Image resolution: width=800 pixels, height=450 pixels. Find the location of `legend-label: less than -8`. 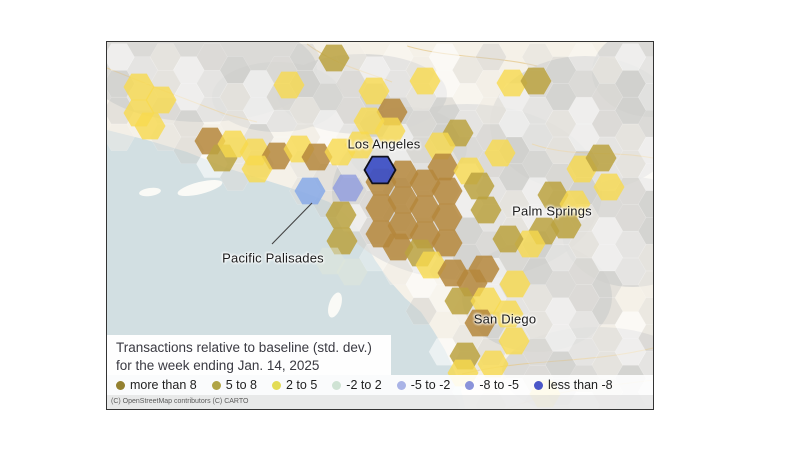

legend-label: less than -8 is located at coordinates (580, 385).